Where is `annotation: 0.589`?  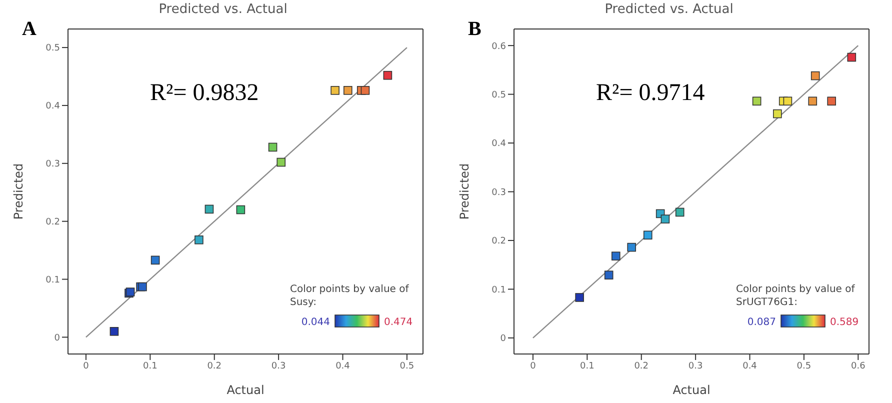
annotation: 0.589 is located at coordinates (844, 322).